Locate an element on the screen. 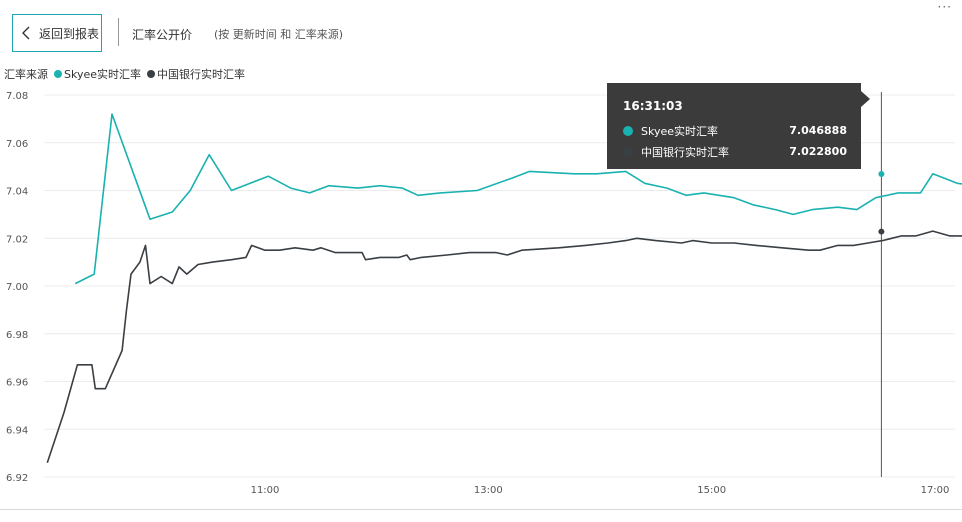 Image resolution: width=962 pixels, height=522 pixels. visual-title: 汇率公开价 is located at coordinates (162, 35).